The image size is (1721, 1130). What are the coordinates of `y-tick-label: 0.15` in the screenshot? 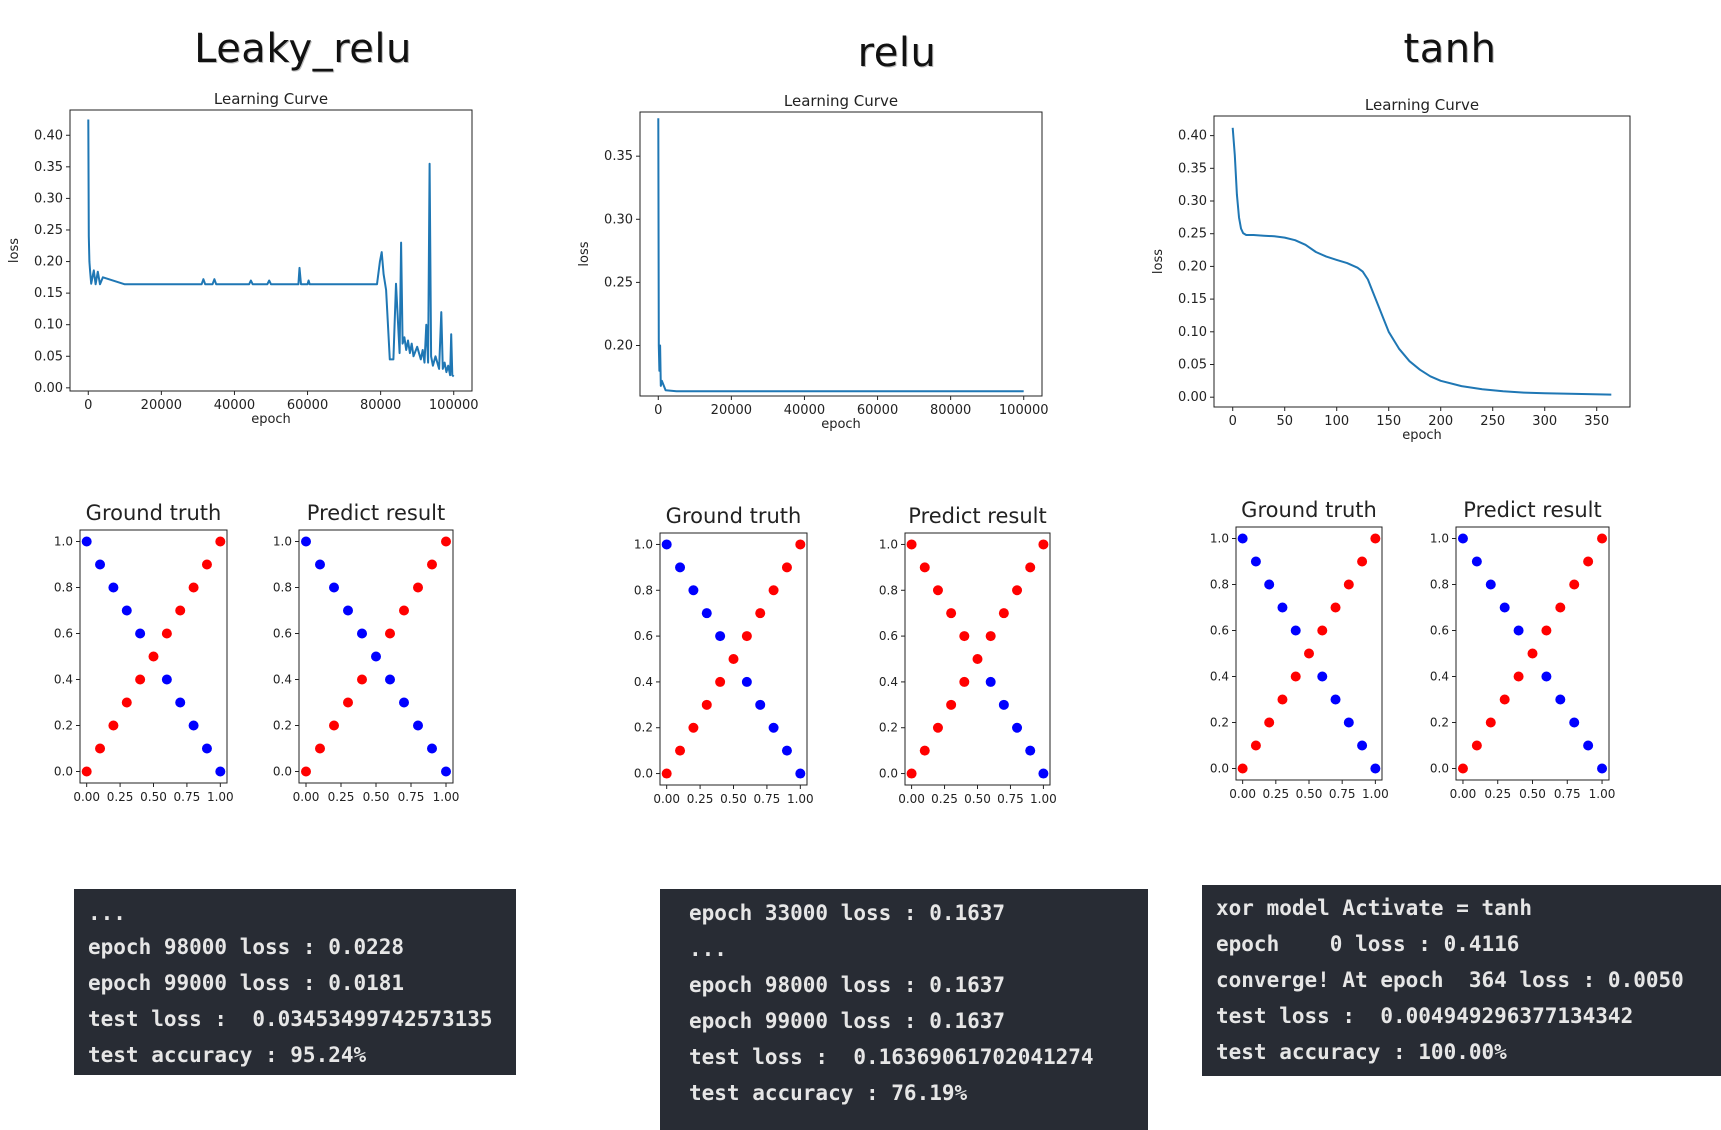 It's located at (48, 293).